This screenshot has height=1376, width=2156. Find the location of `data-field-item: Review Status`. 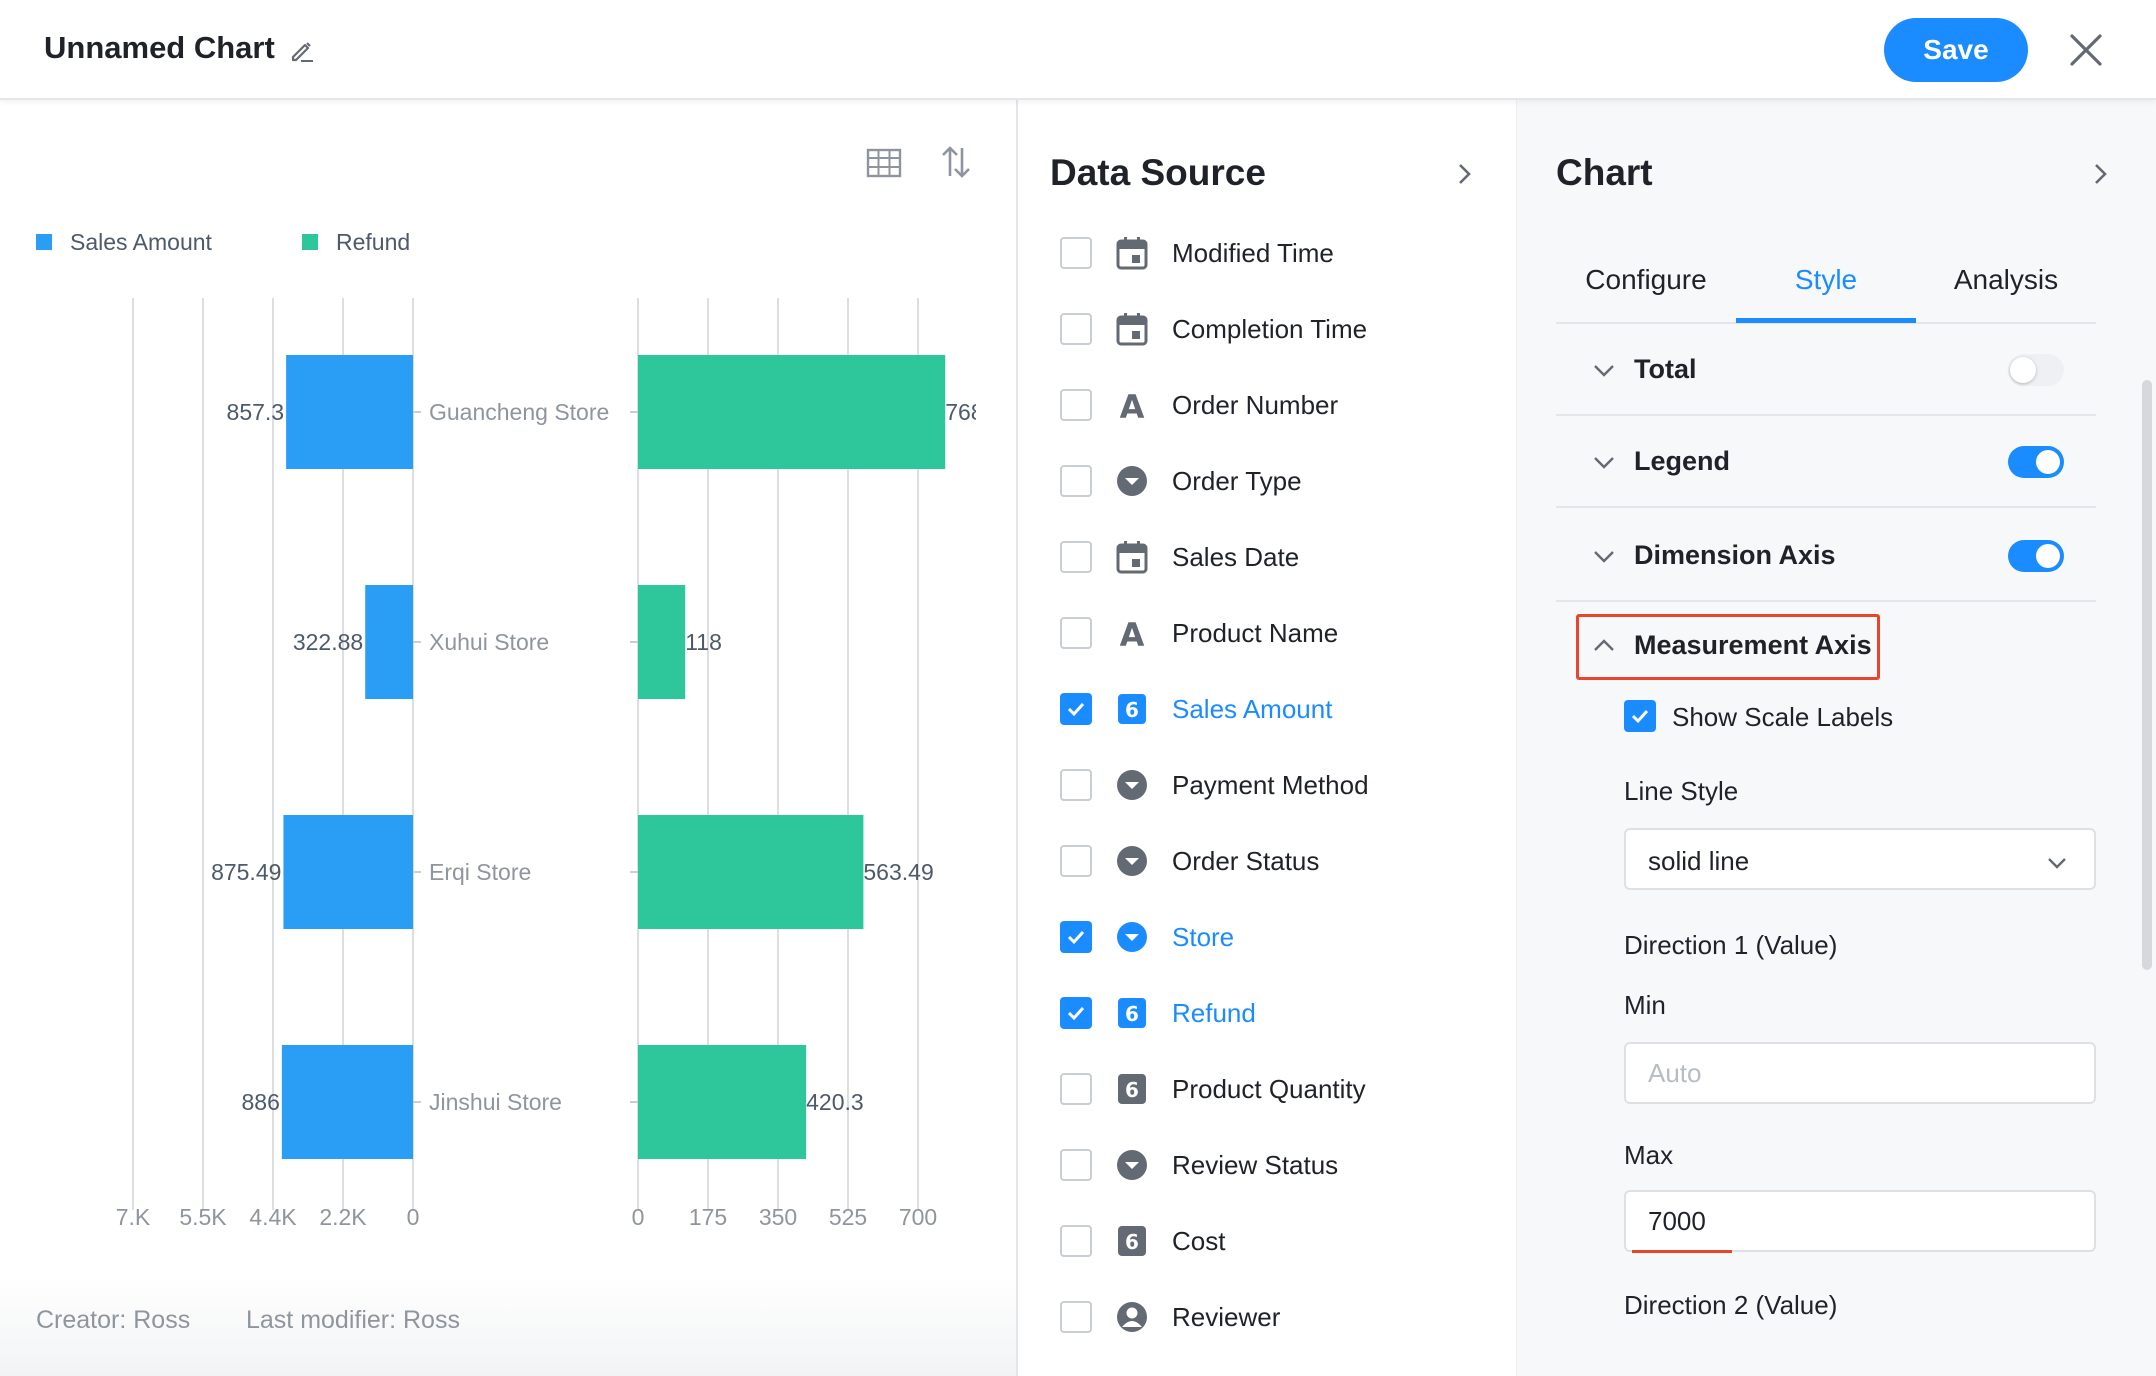

data-field-item: Review Status is located at coordinates (1280, 1165).